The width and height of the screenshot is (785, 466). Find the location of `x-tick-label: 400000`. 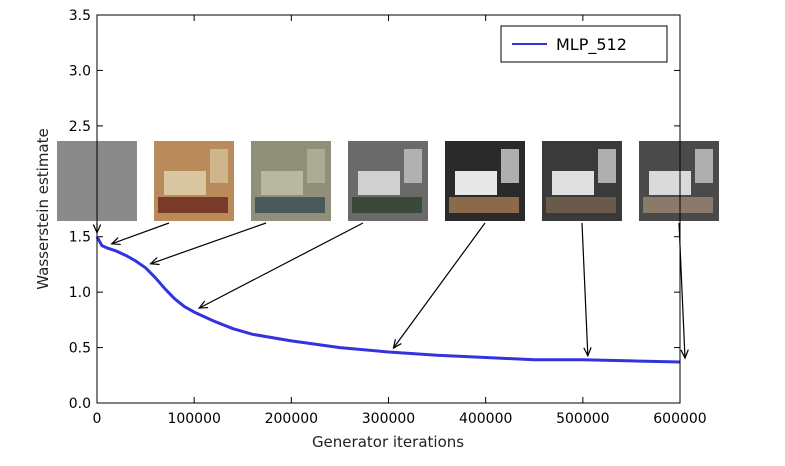

x-tick-label: 400000 is located at coordinates (485, 419).